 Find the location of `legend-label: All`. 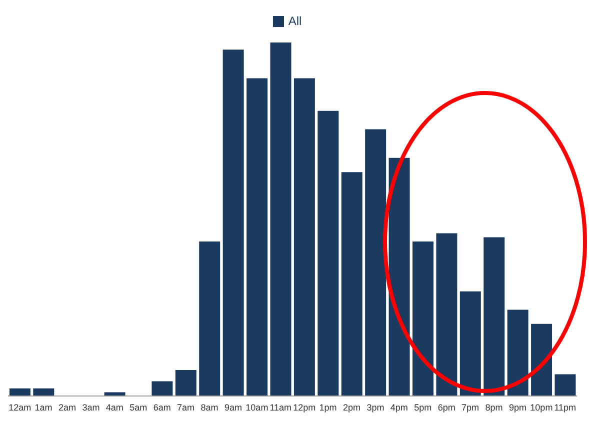

legend-label: All is located at coordinates (295, 21).